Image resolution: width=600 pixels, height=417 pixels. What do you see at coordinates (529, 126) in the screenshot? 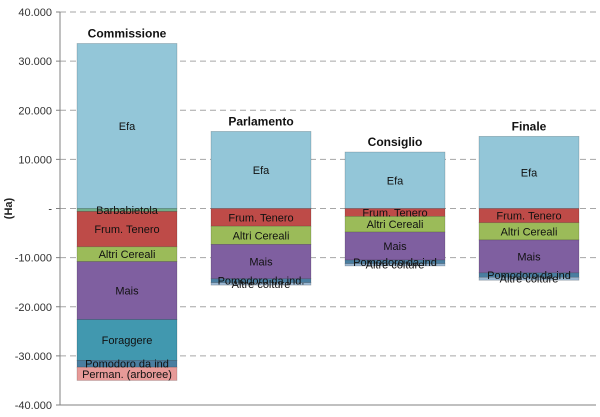
I see `bar-title: Finale` at bounding box center [529, 126].